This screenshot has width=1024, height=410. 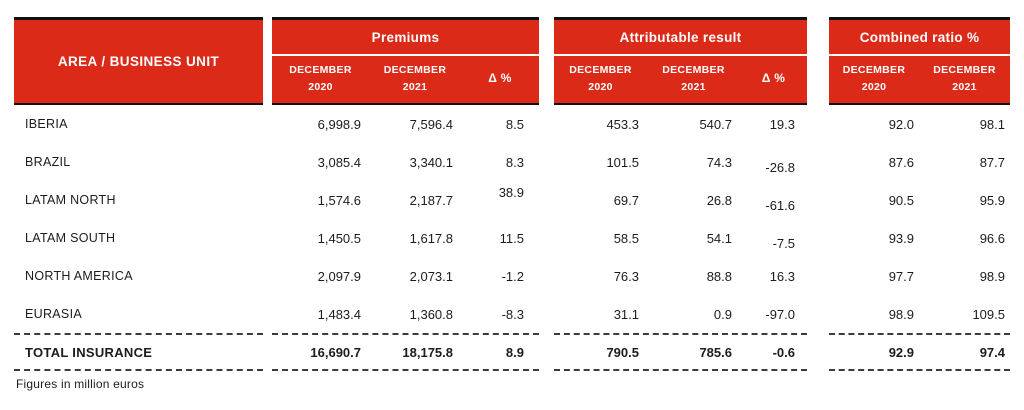 I want to click on table-row: 6,998.9 7,596.4 8.5, so click(x=405, y=124).